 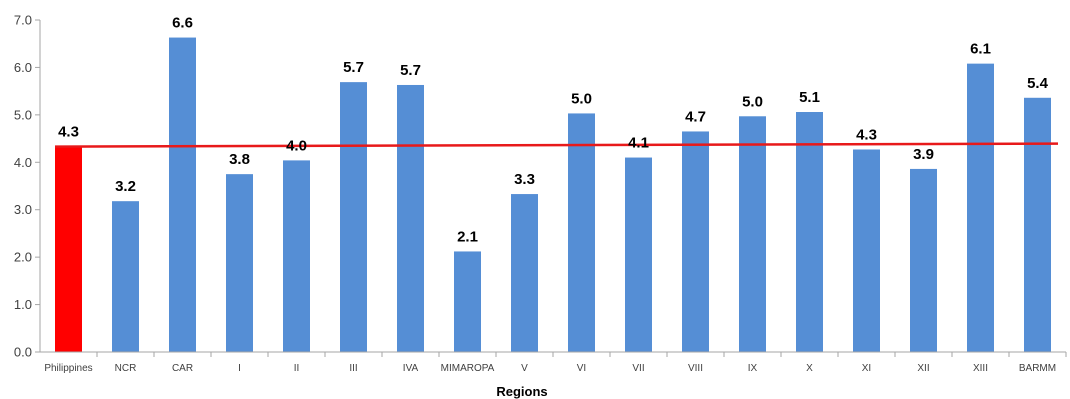 What do you see at coordinates (980, 208) in the screenshot?
I see `bar-xiii` at bounding box center [980, 208].